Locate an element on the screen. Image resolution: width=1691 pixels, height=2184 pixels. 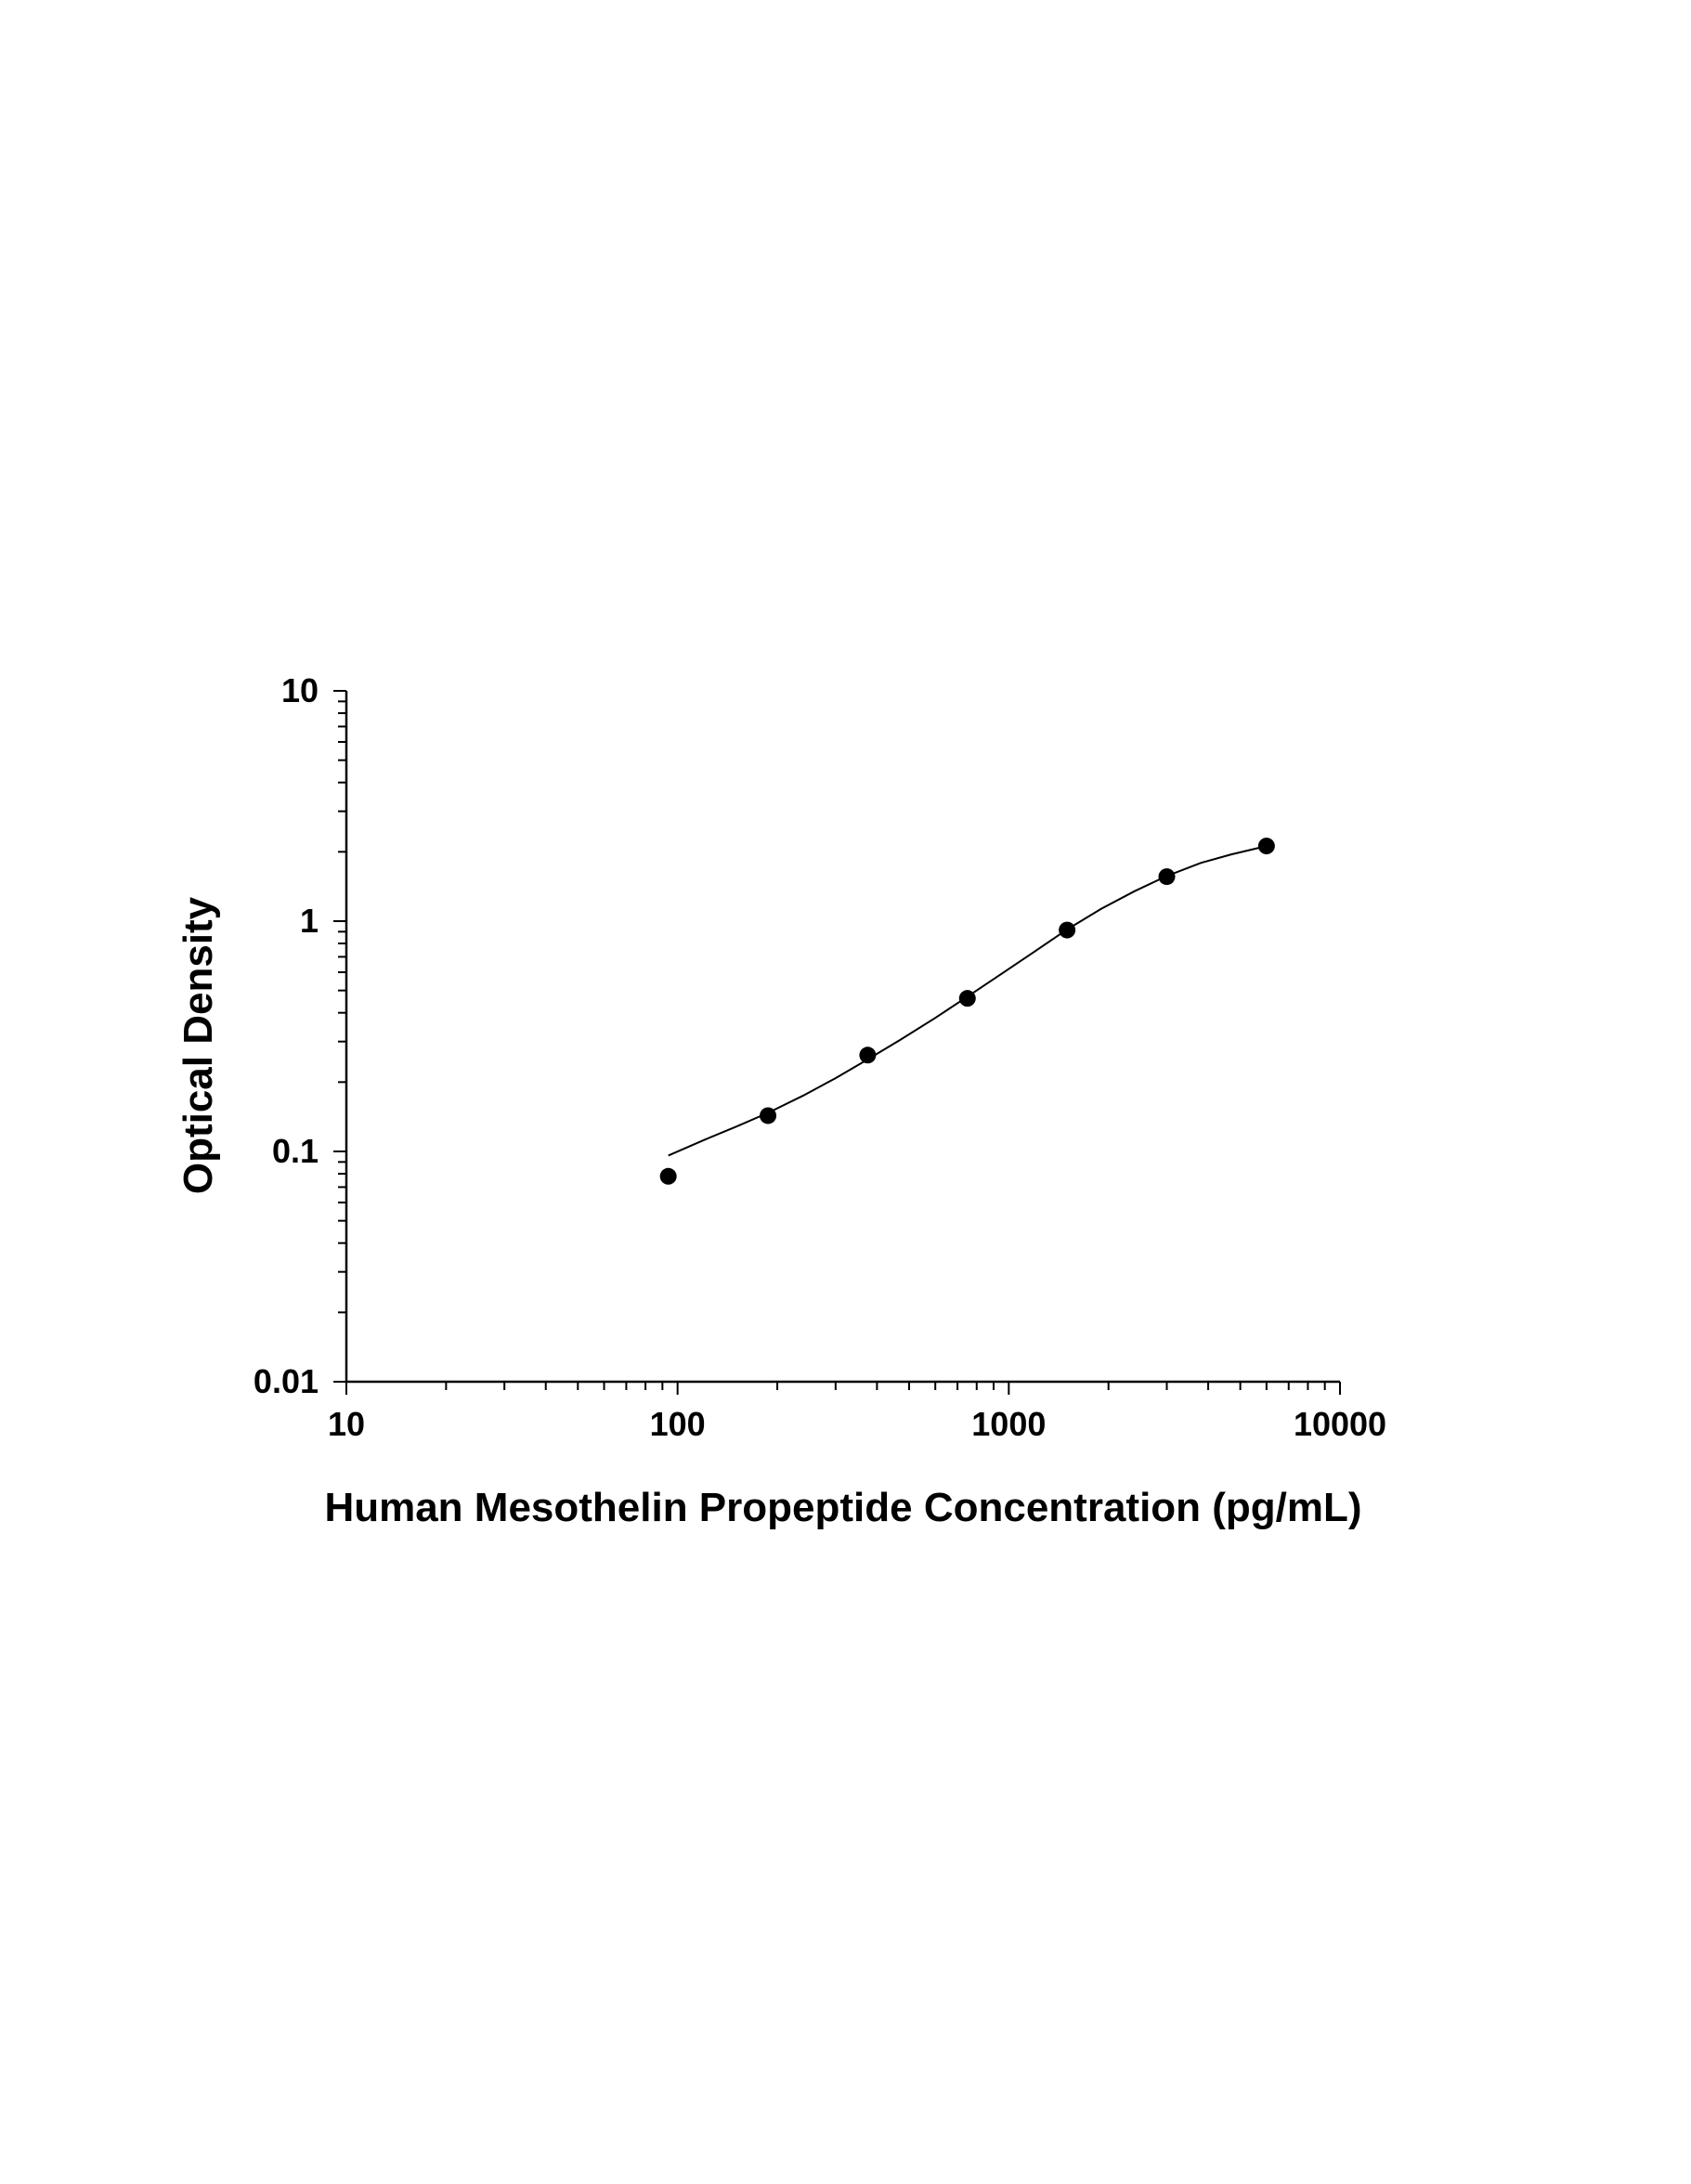
x-tick-label: 10 is located at coordinates (347, 1424).